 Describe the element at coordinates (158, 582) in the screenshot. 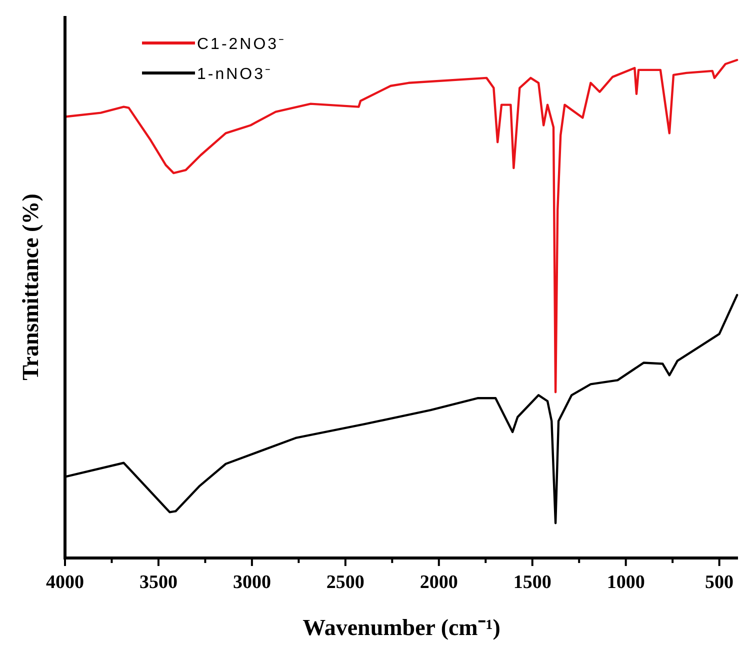

I see `x-tick-label: 3500` at that location.